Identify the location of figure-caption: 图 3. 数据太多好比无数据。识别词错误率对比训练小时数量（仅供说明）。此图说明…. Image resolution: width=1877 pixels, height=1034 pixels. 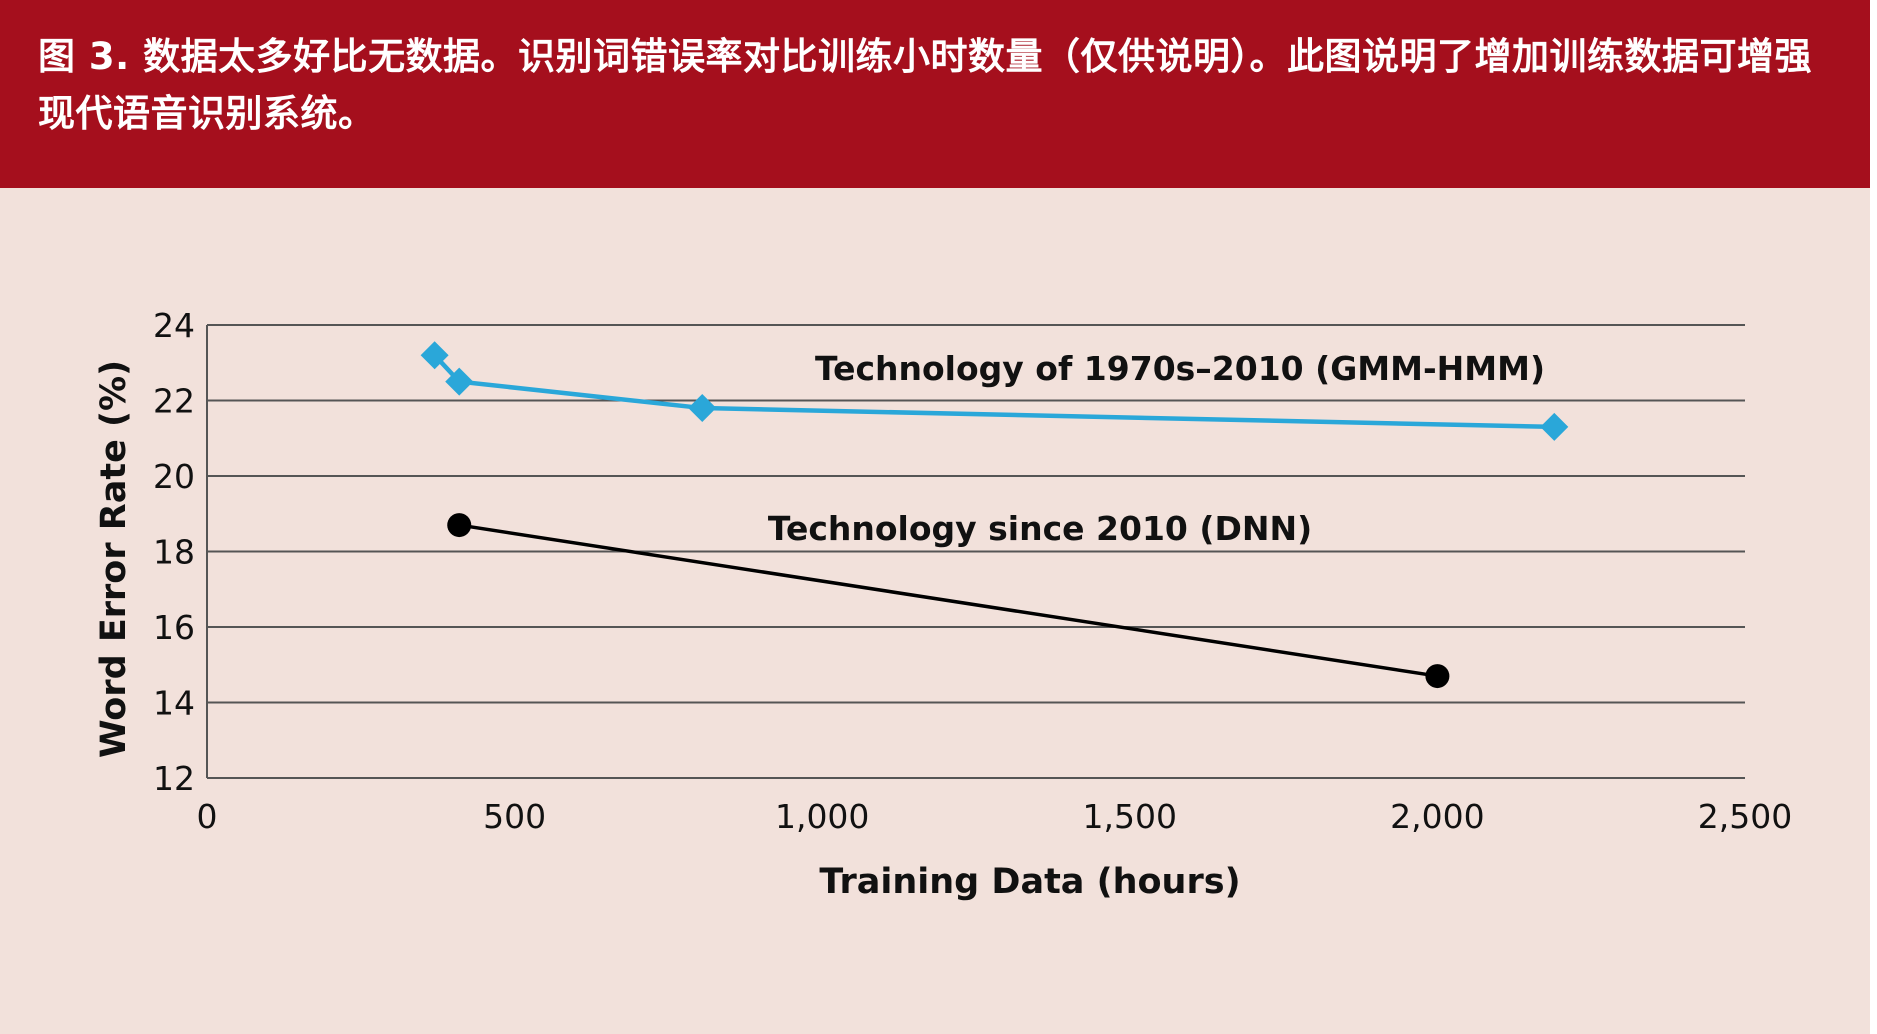
(925, 85).